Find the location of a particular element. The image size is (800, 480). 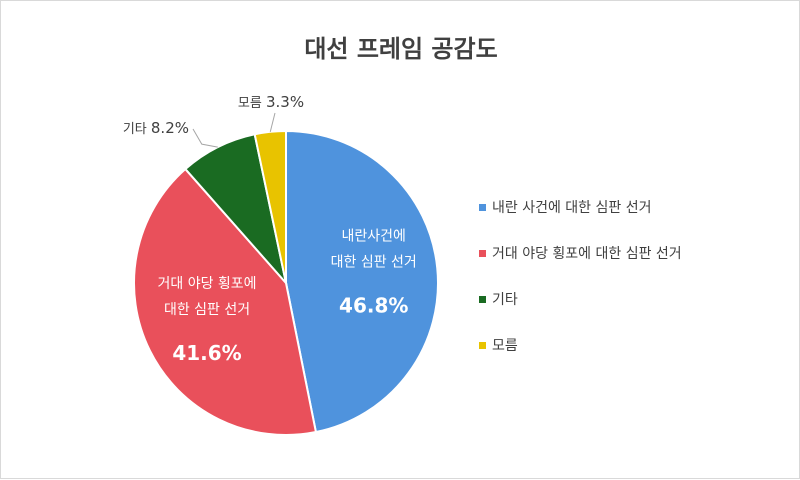

legend-item-gita: 기타 is located at coordinates (580, 299).